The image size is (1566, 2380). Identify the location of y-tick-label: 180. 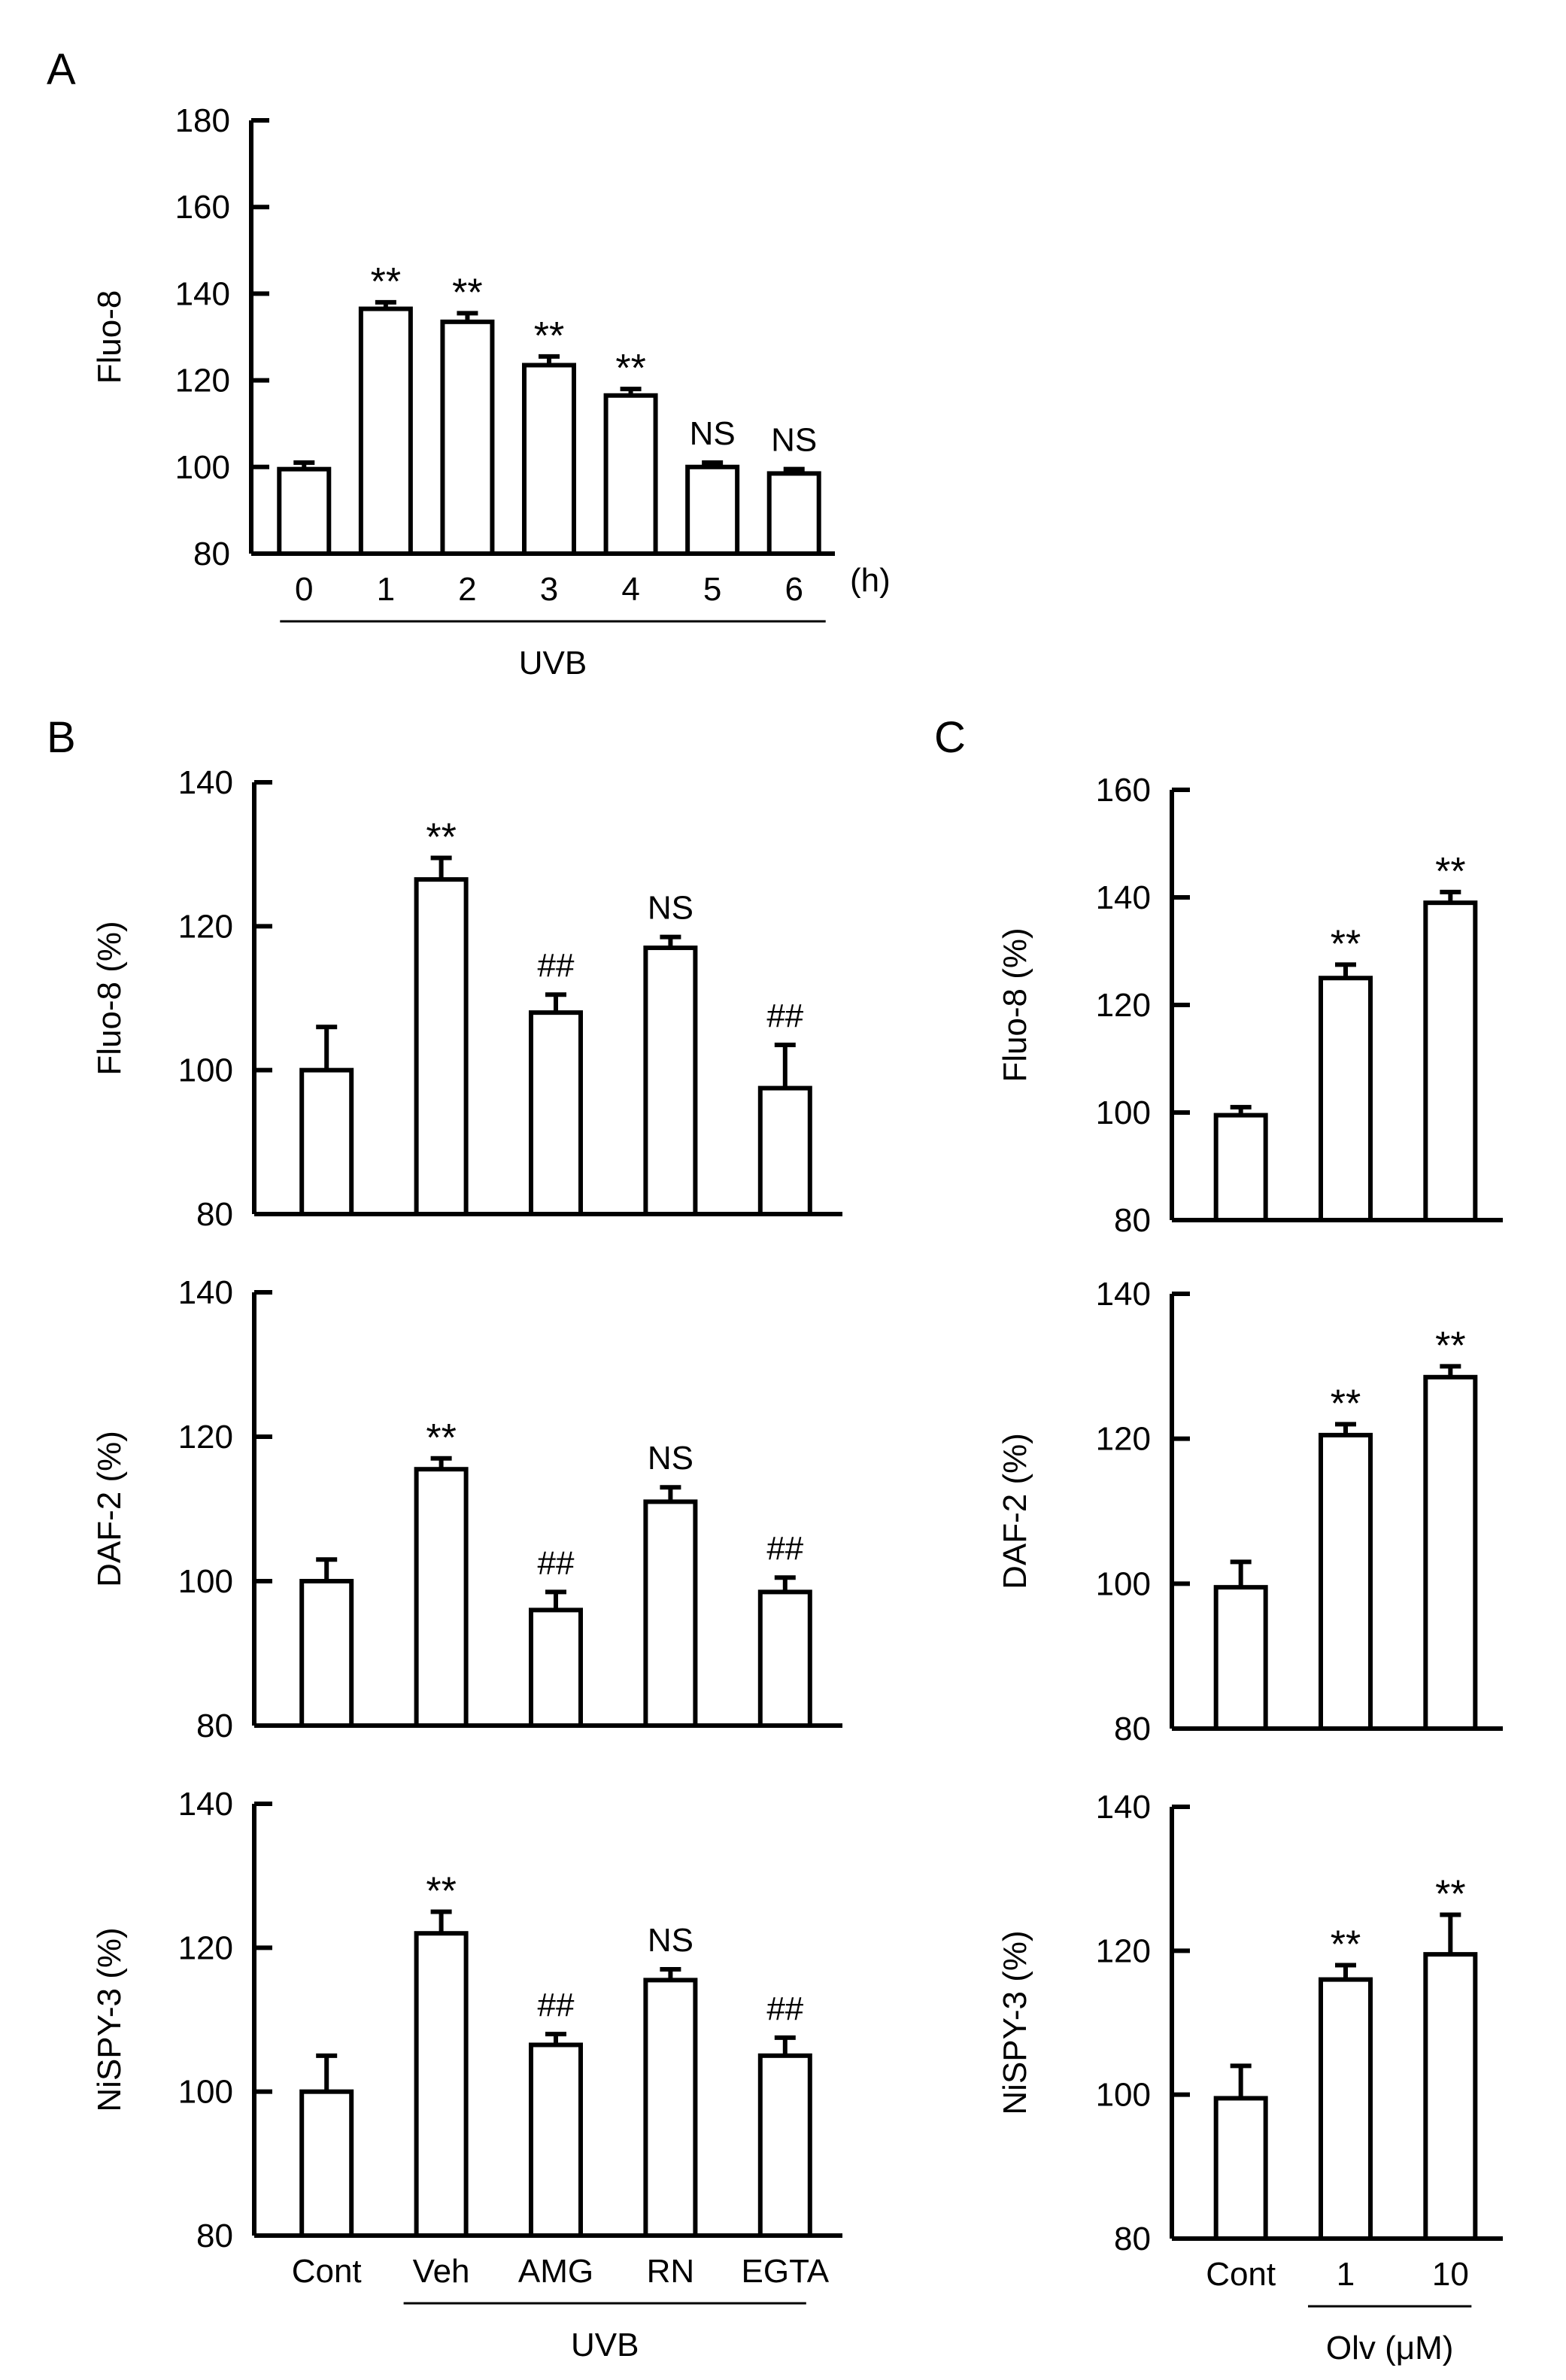
(202, 120).